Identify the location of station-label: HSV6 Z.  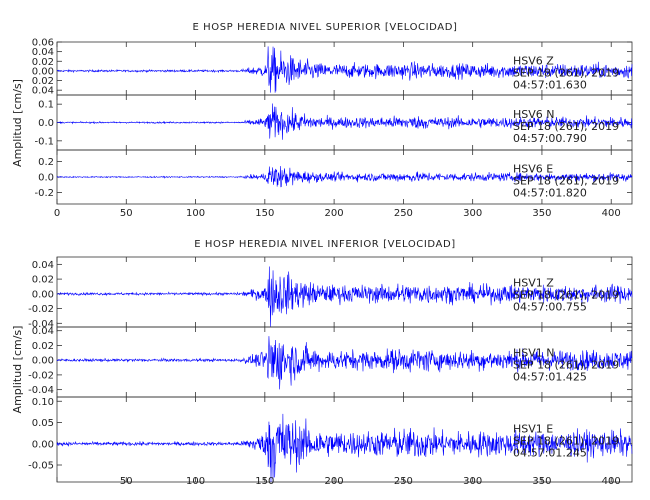
(533, 60).